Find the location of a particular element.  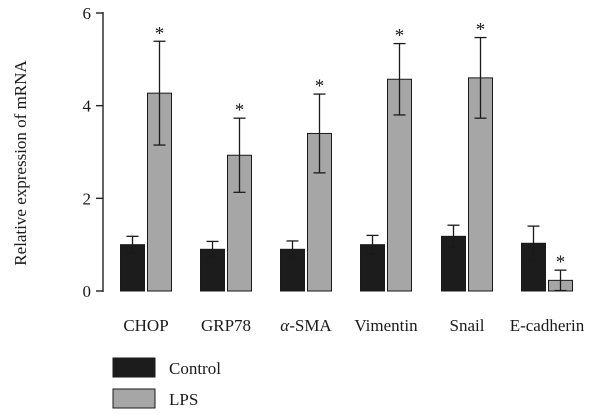

y-tick-label: 2 is located at coordinates (87, 198).